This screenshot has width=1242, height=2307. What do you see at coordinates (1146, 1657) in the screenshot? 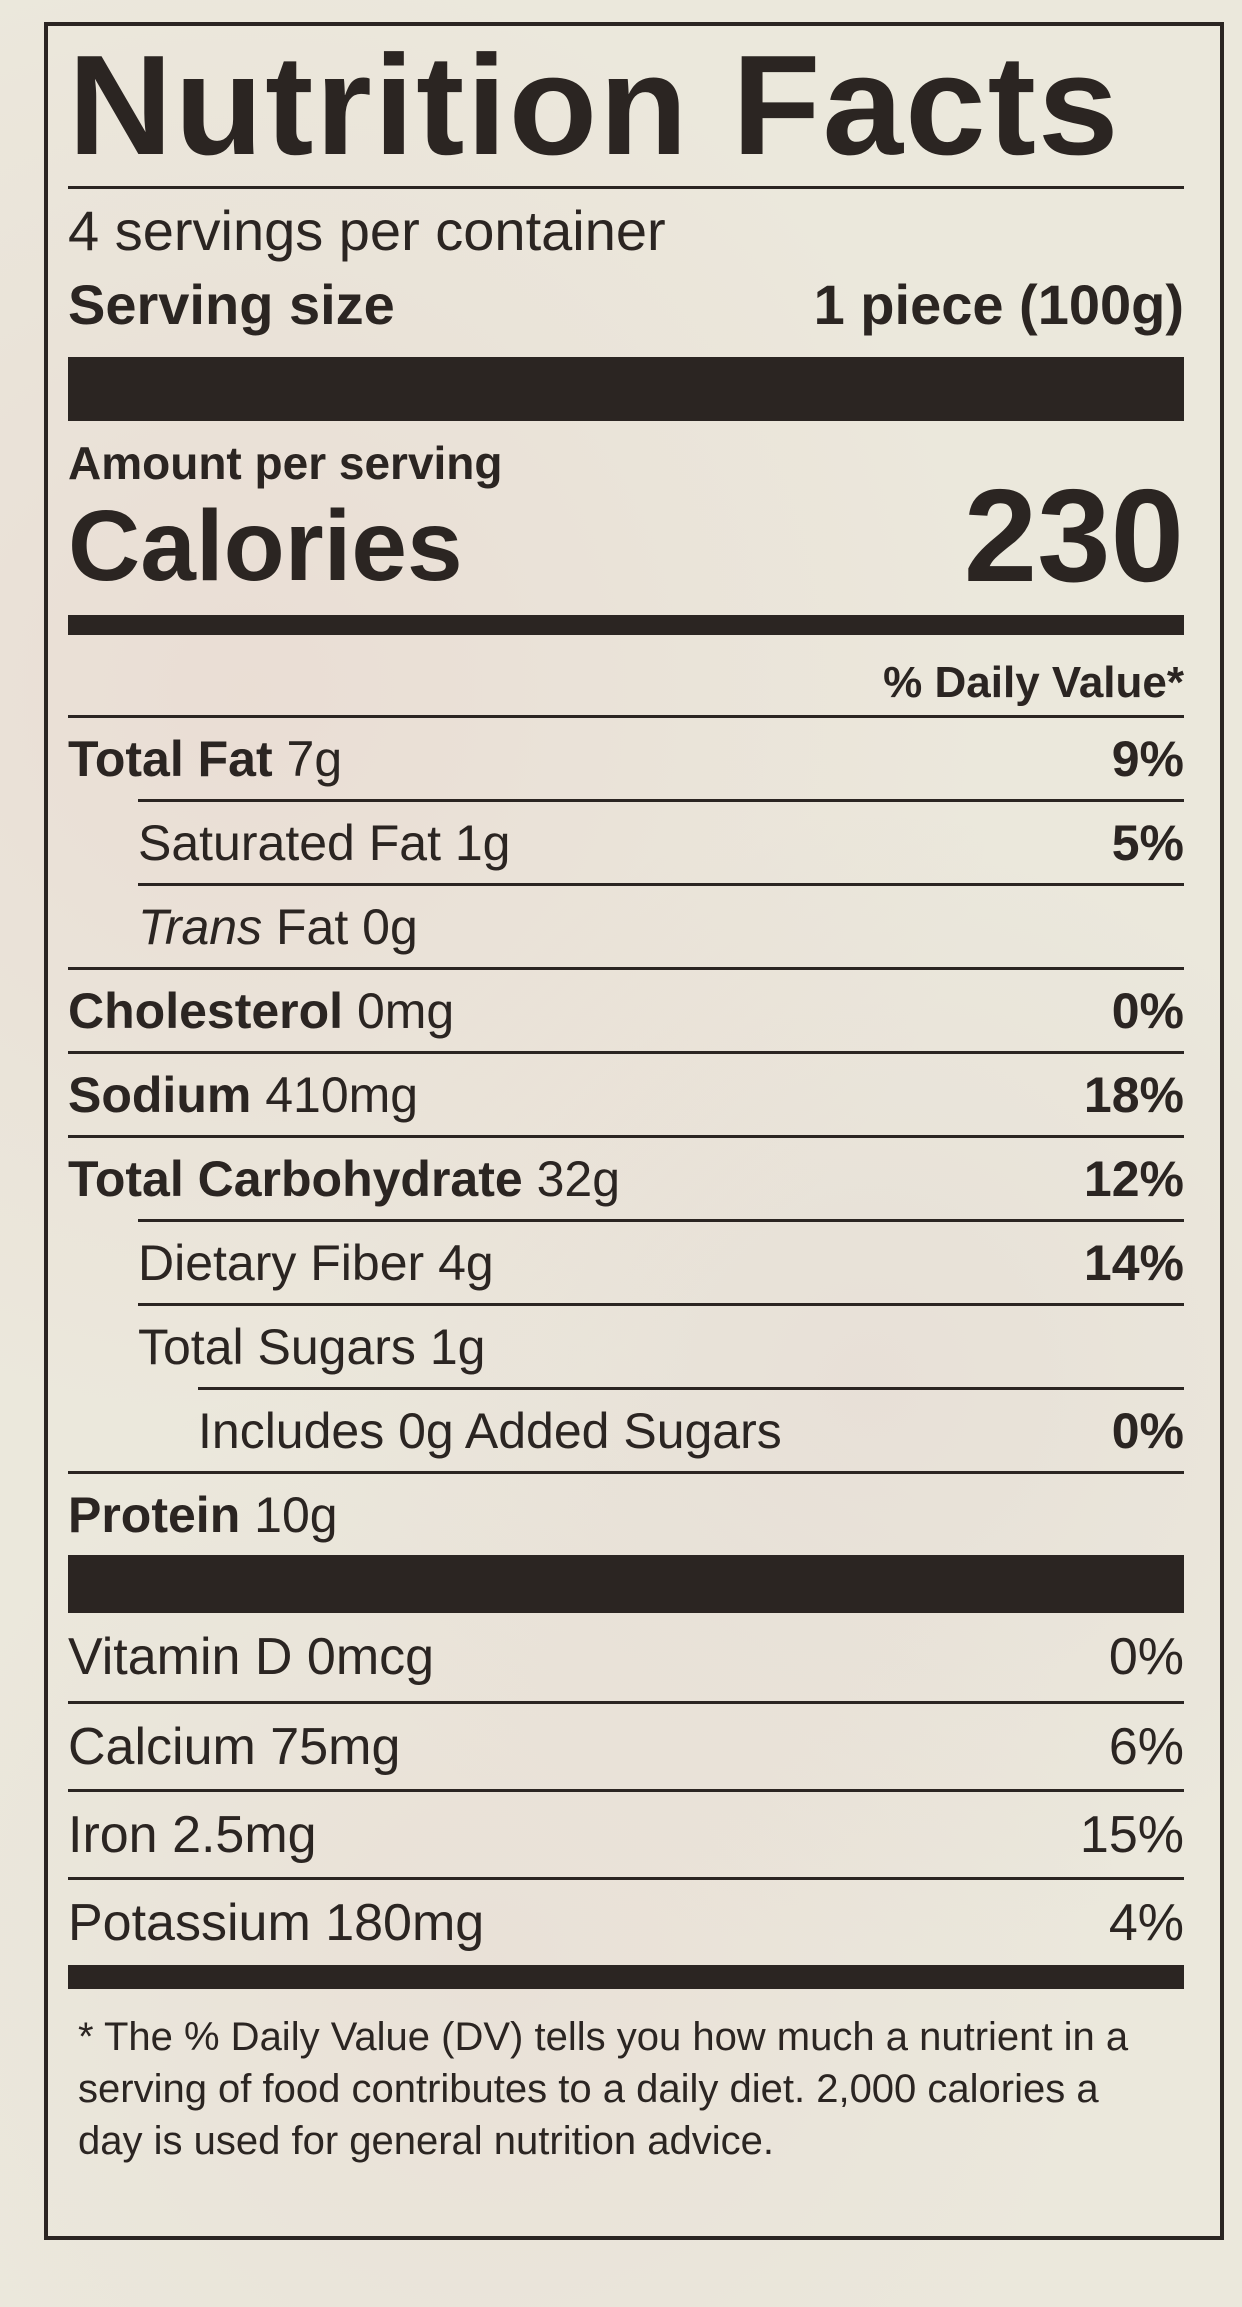
I see `vitamin-dv: 0%` at bounding box center [1146, 1657].